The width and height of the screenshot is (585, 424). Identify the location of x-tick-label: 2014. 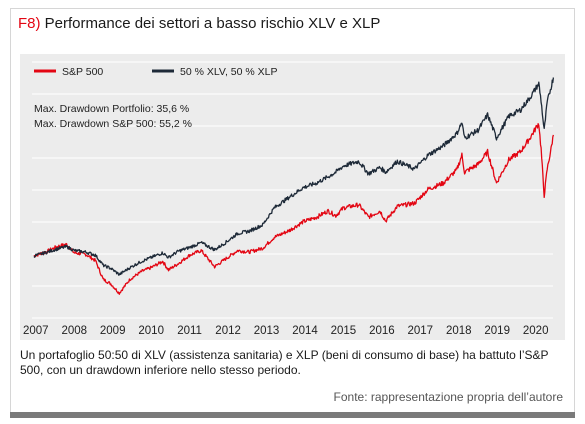
(305, 331).